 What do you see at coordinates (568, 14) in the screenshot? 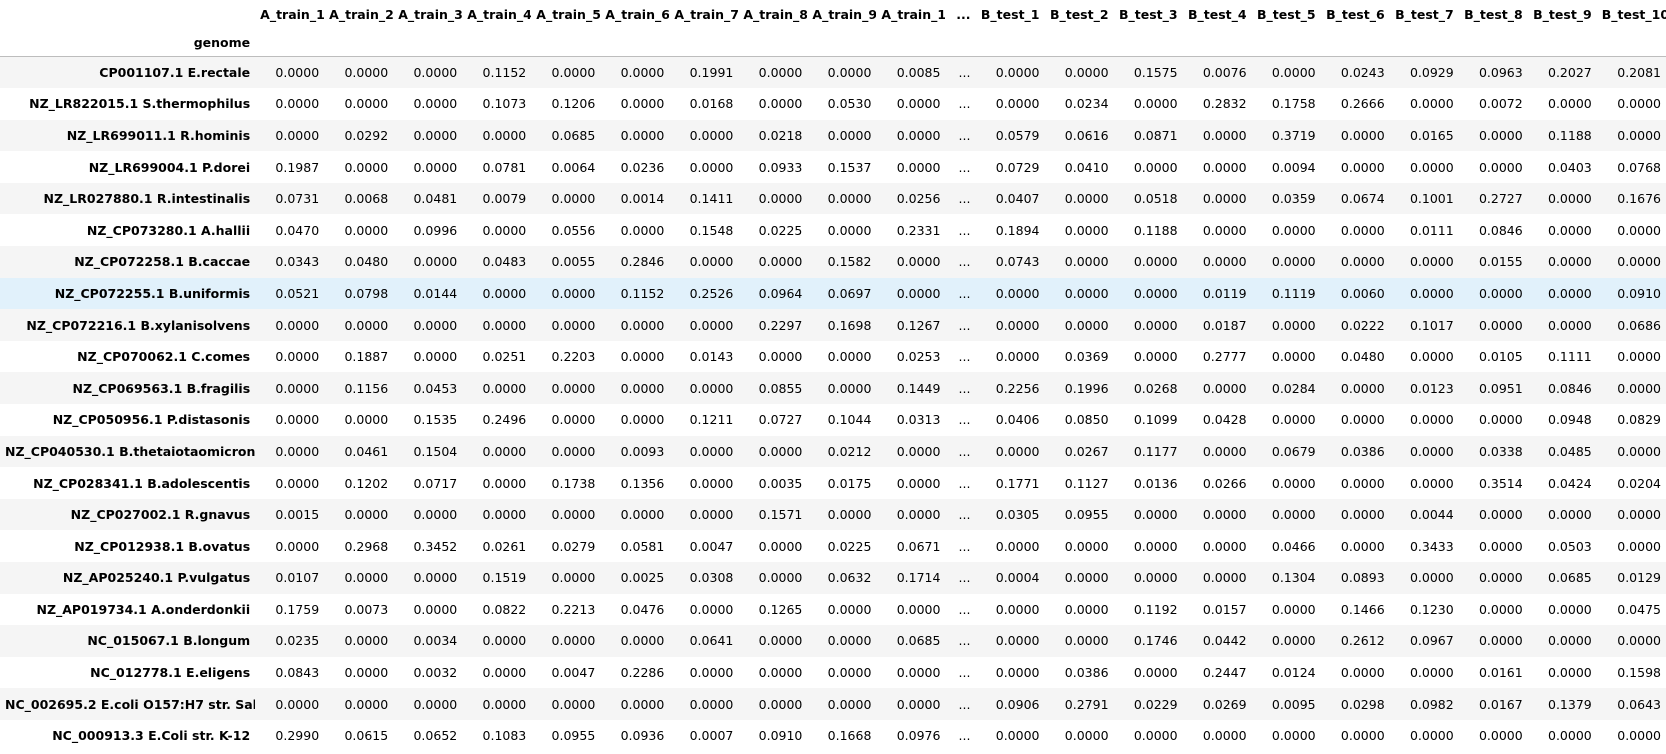
I see `column-header: A_train_5` at bounding box center [568, 14].